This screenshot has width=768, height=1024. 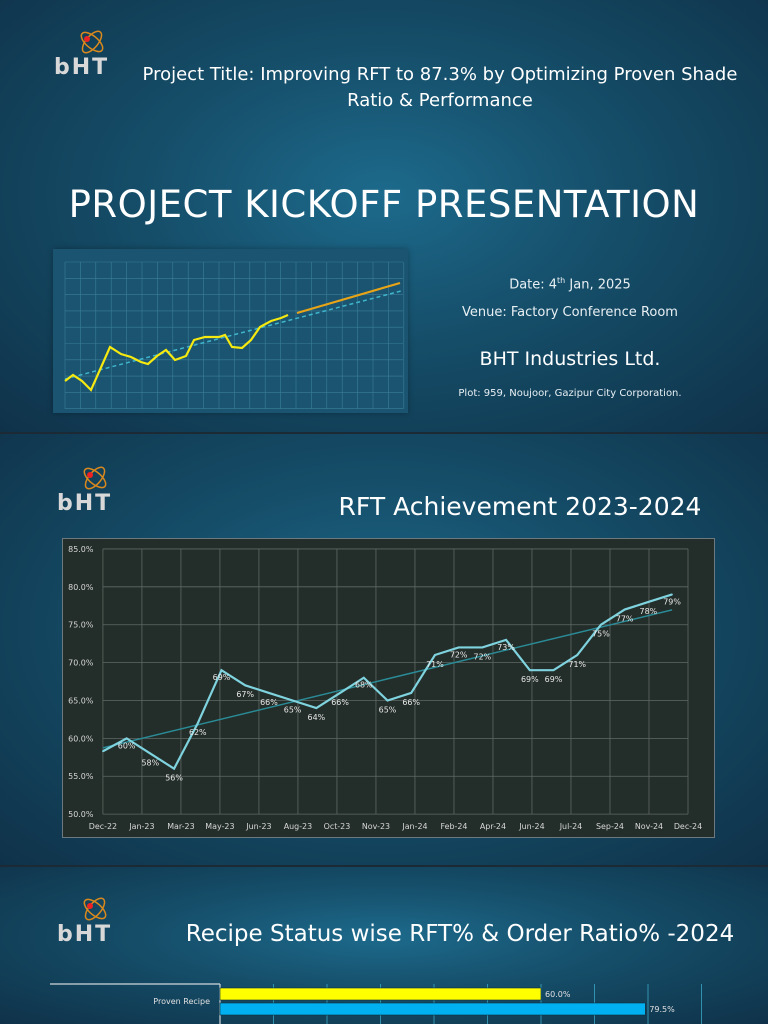 I want to click on y-tick-label: 70.0%, so click(x=81, y=663).